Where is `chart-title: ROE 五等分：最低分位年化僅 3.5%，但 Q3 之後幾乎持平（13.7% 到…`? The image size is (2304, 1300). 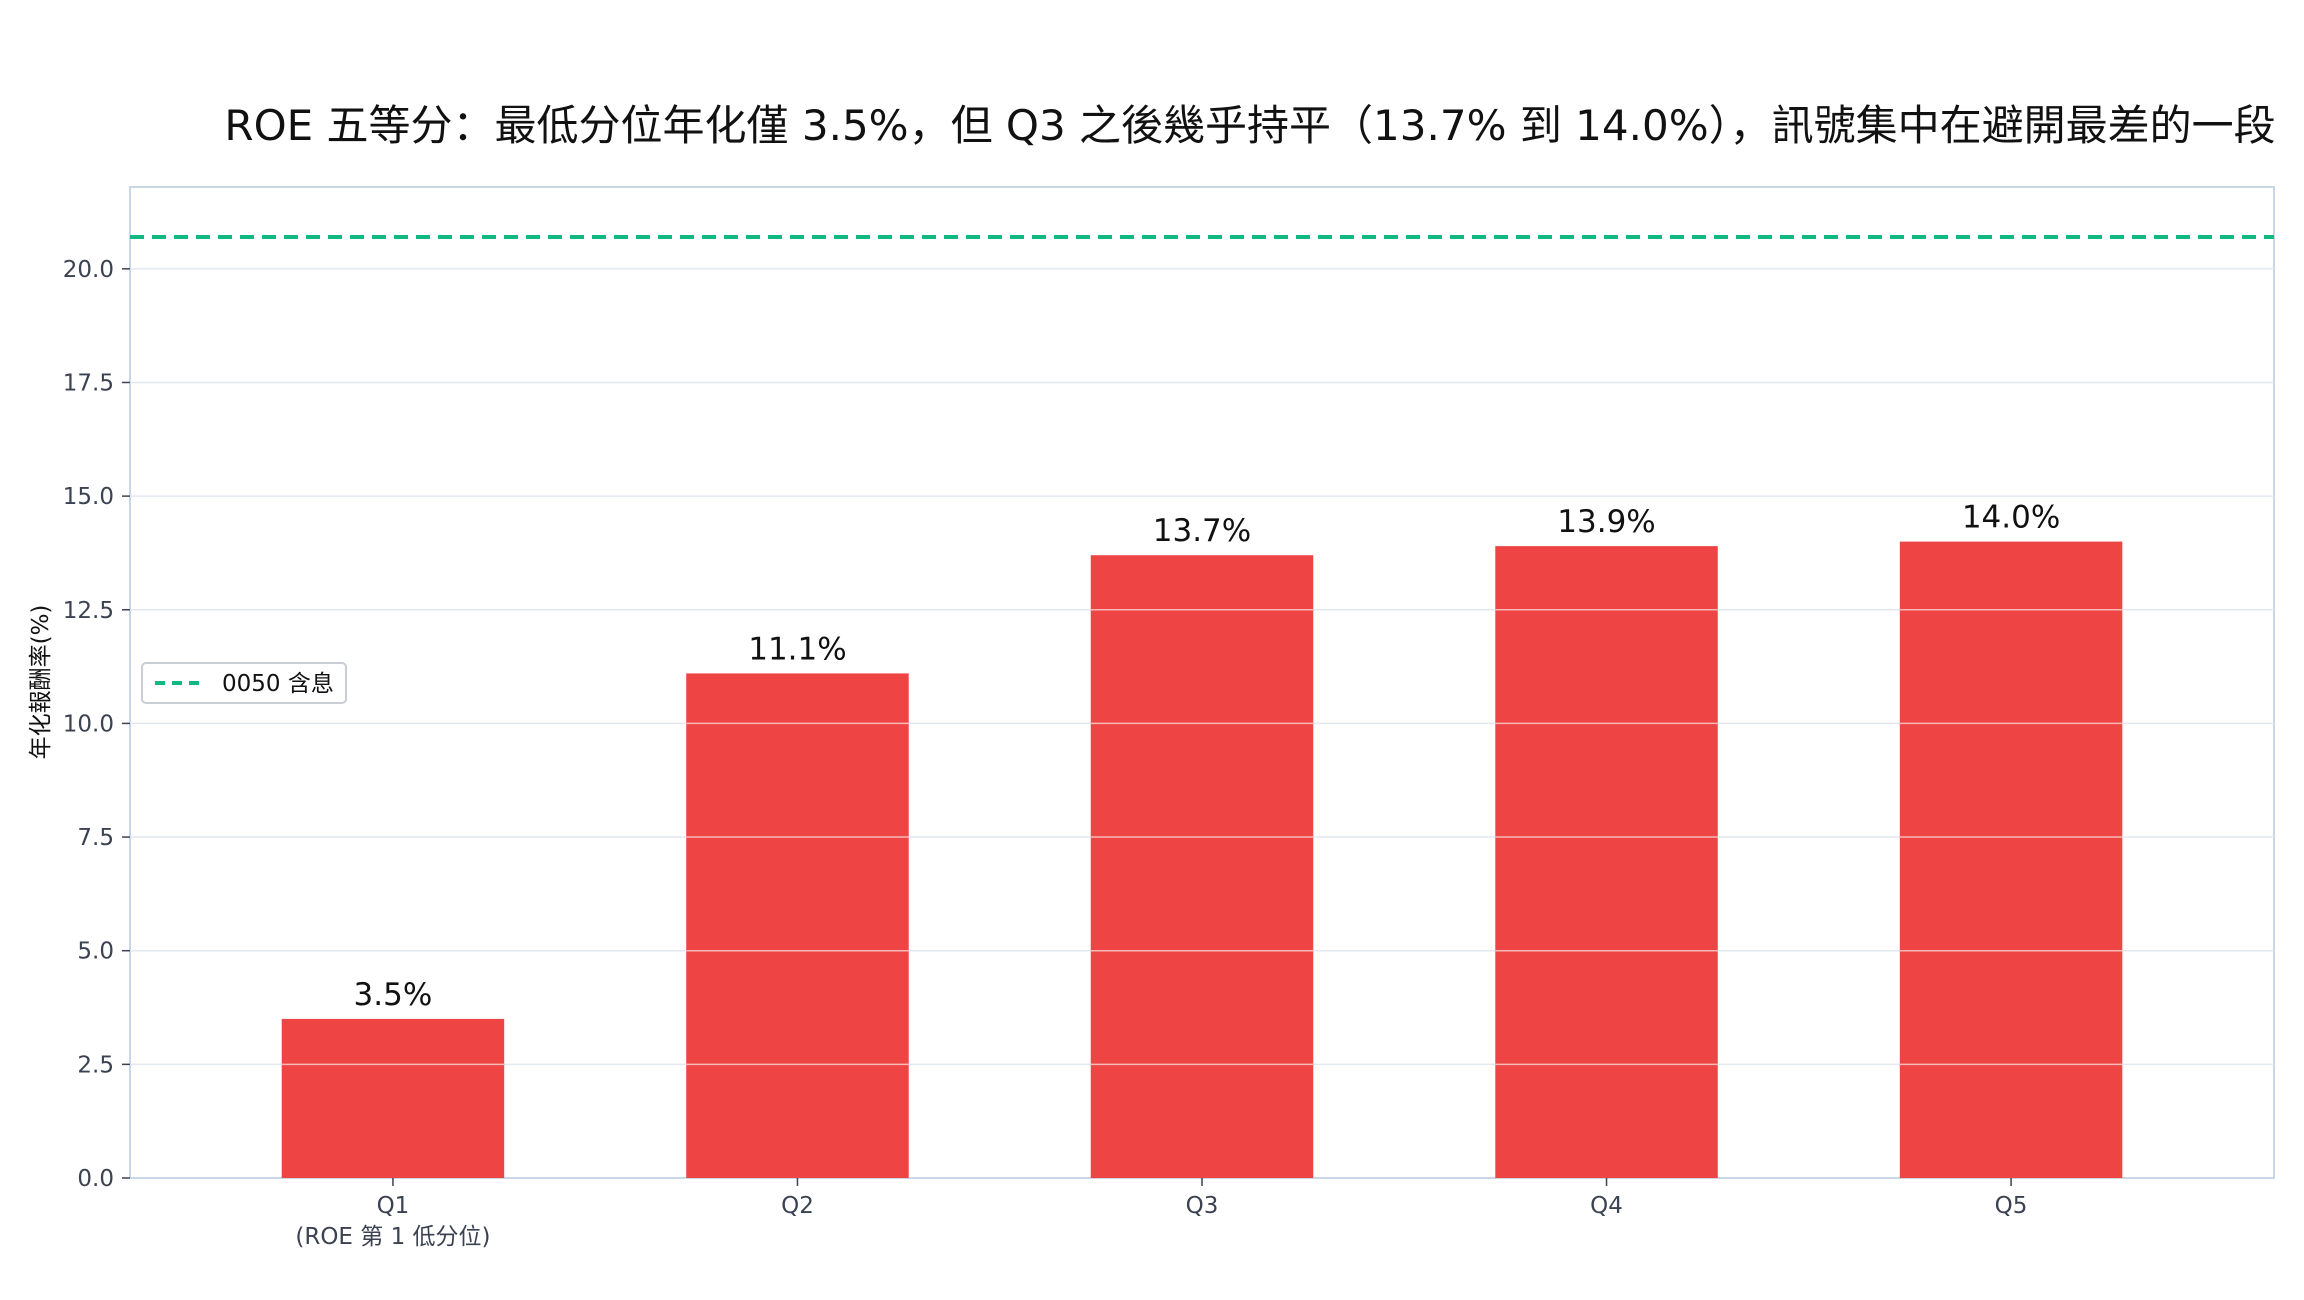
chart-title: ROE 五等分：最低分位年化僅 3.5%，但 Q3 之後幾乎持平（13.7% 到… is located at coordinates (1249, 125).